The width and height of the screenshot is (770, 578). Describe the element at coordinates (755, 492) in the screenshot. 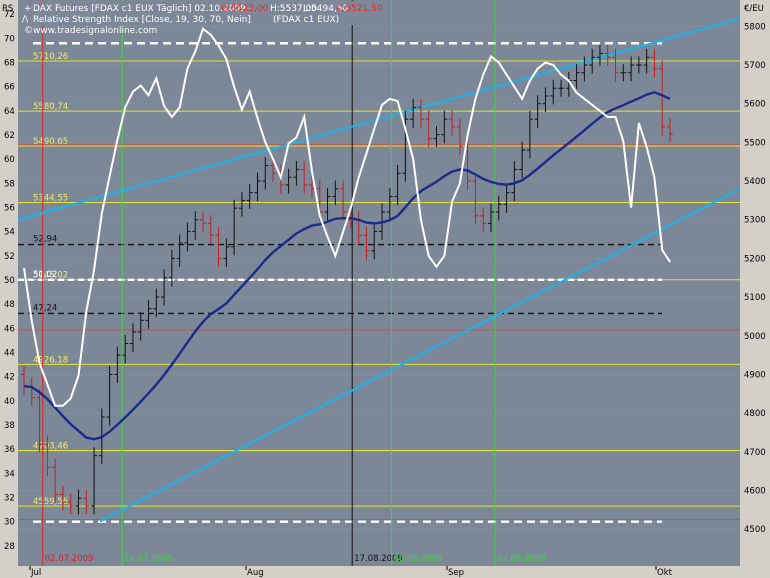

I see `right-tick-12: 4600` at that location.